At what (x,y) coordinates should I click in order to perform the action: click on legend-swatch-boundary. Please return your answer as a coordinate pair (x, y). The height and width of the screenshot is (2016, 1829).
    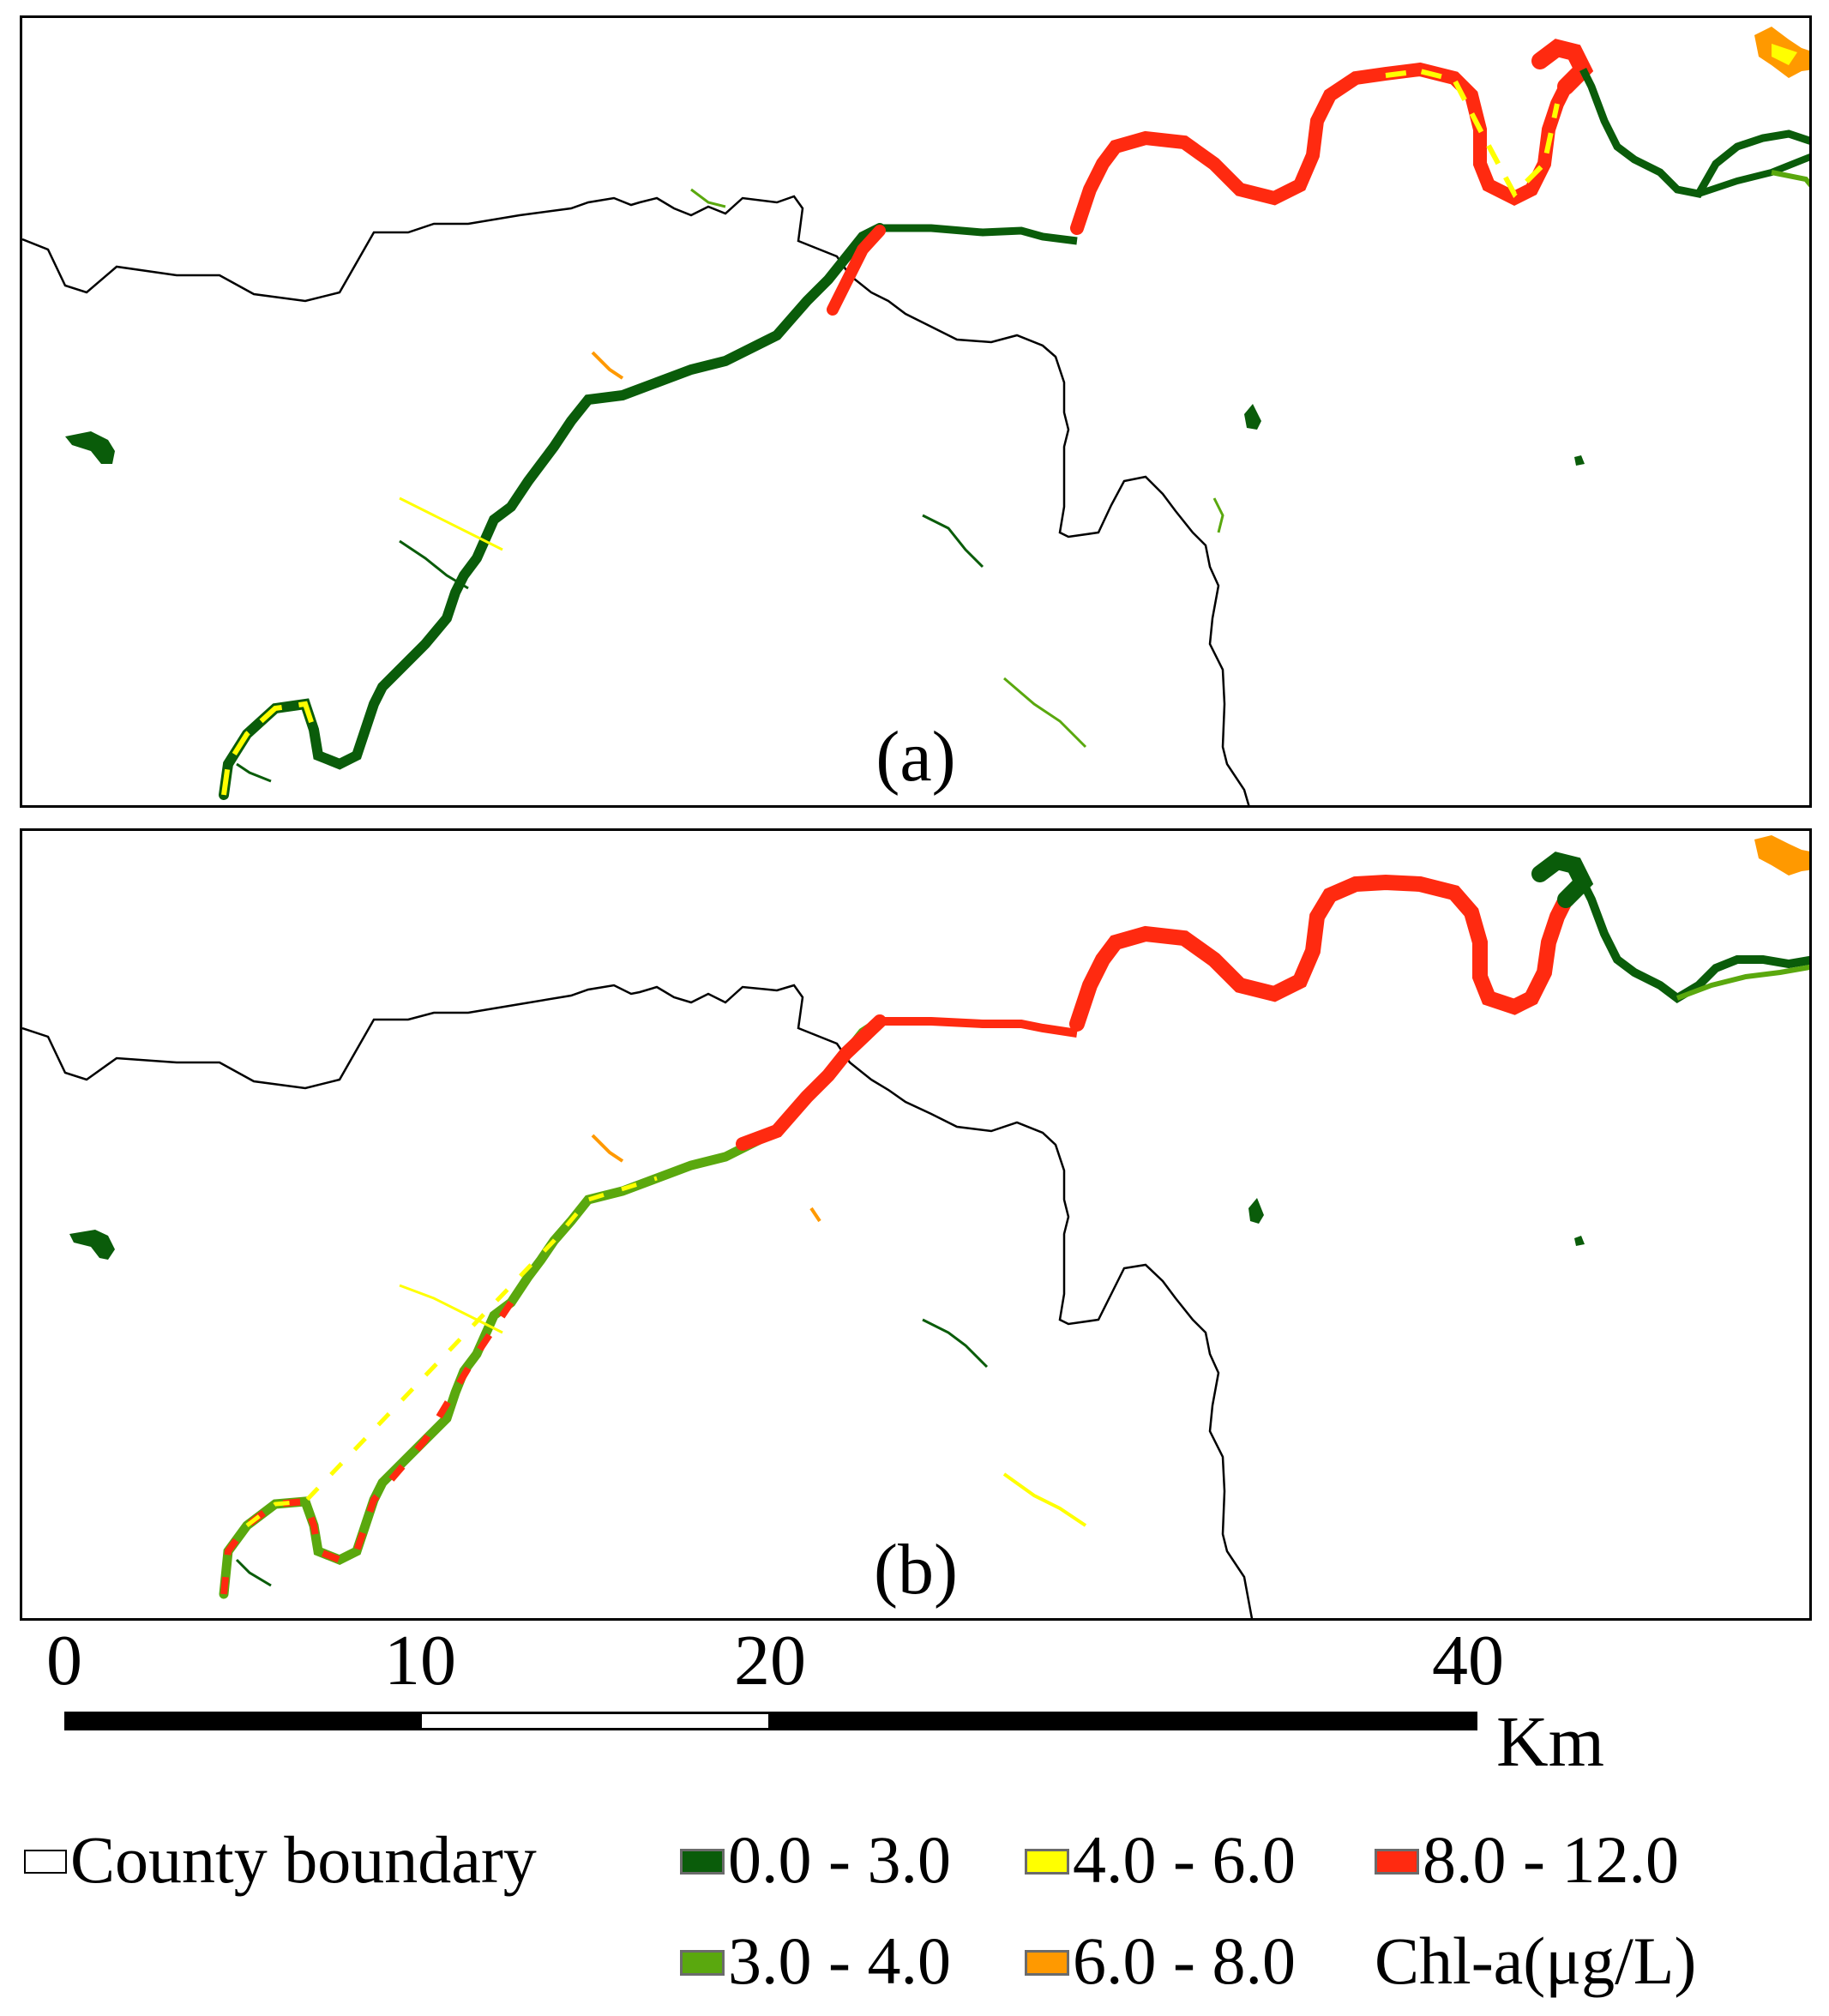
    Looking at the image, I should click on (45, 1862).